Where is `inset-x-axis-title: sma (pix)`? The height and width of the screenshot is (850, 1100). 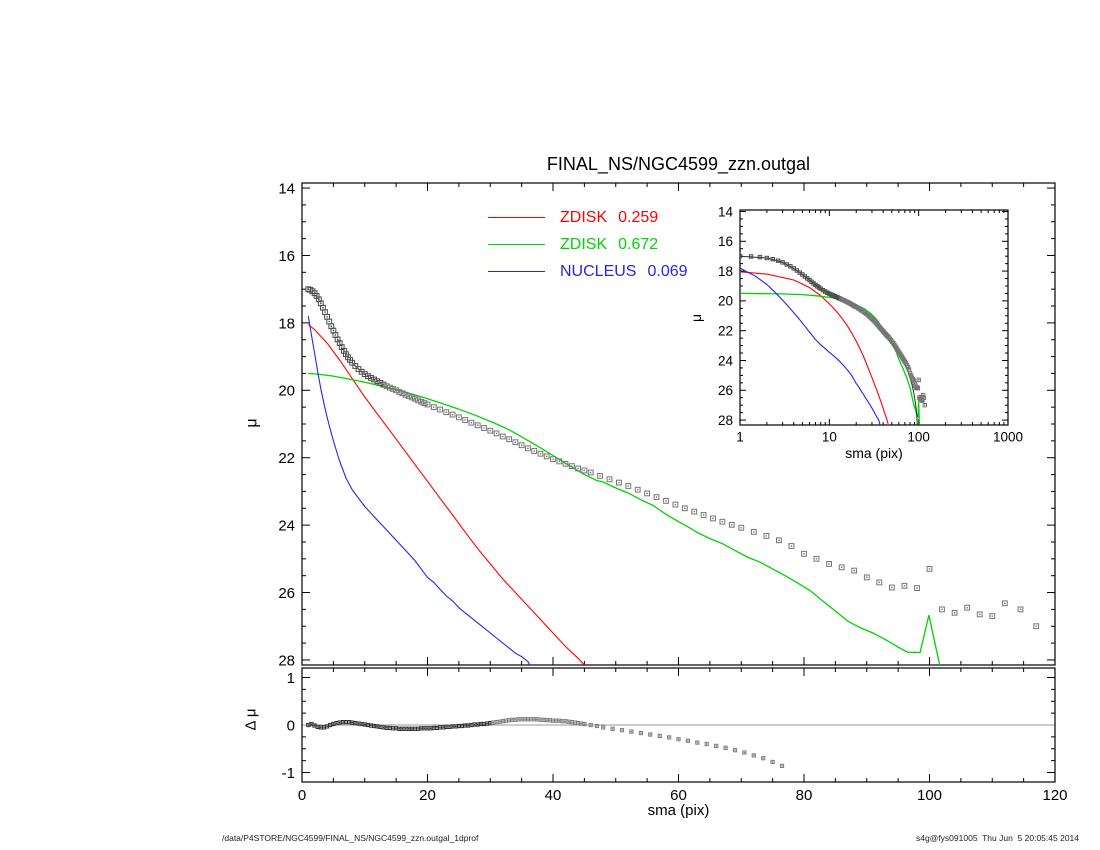
inset-x-axis-title: sma (pix) is located at coordinates (874, 453).